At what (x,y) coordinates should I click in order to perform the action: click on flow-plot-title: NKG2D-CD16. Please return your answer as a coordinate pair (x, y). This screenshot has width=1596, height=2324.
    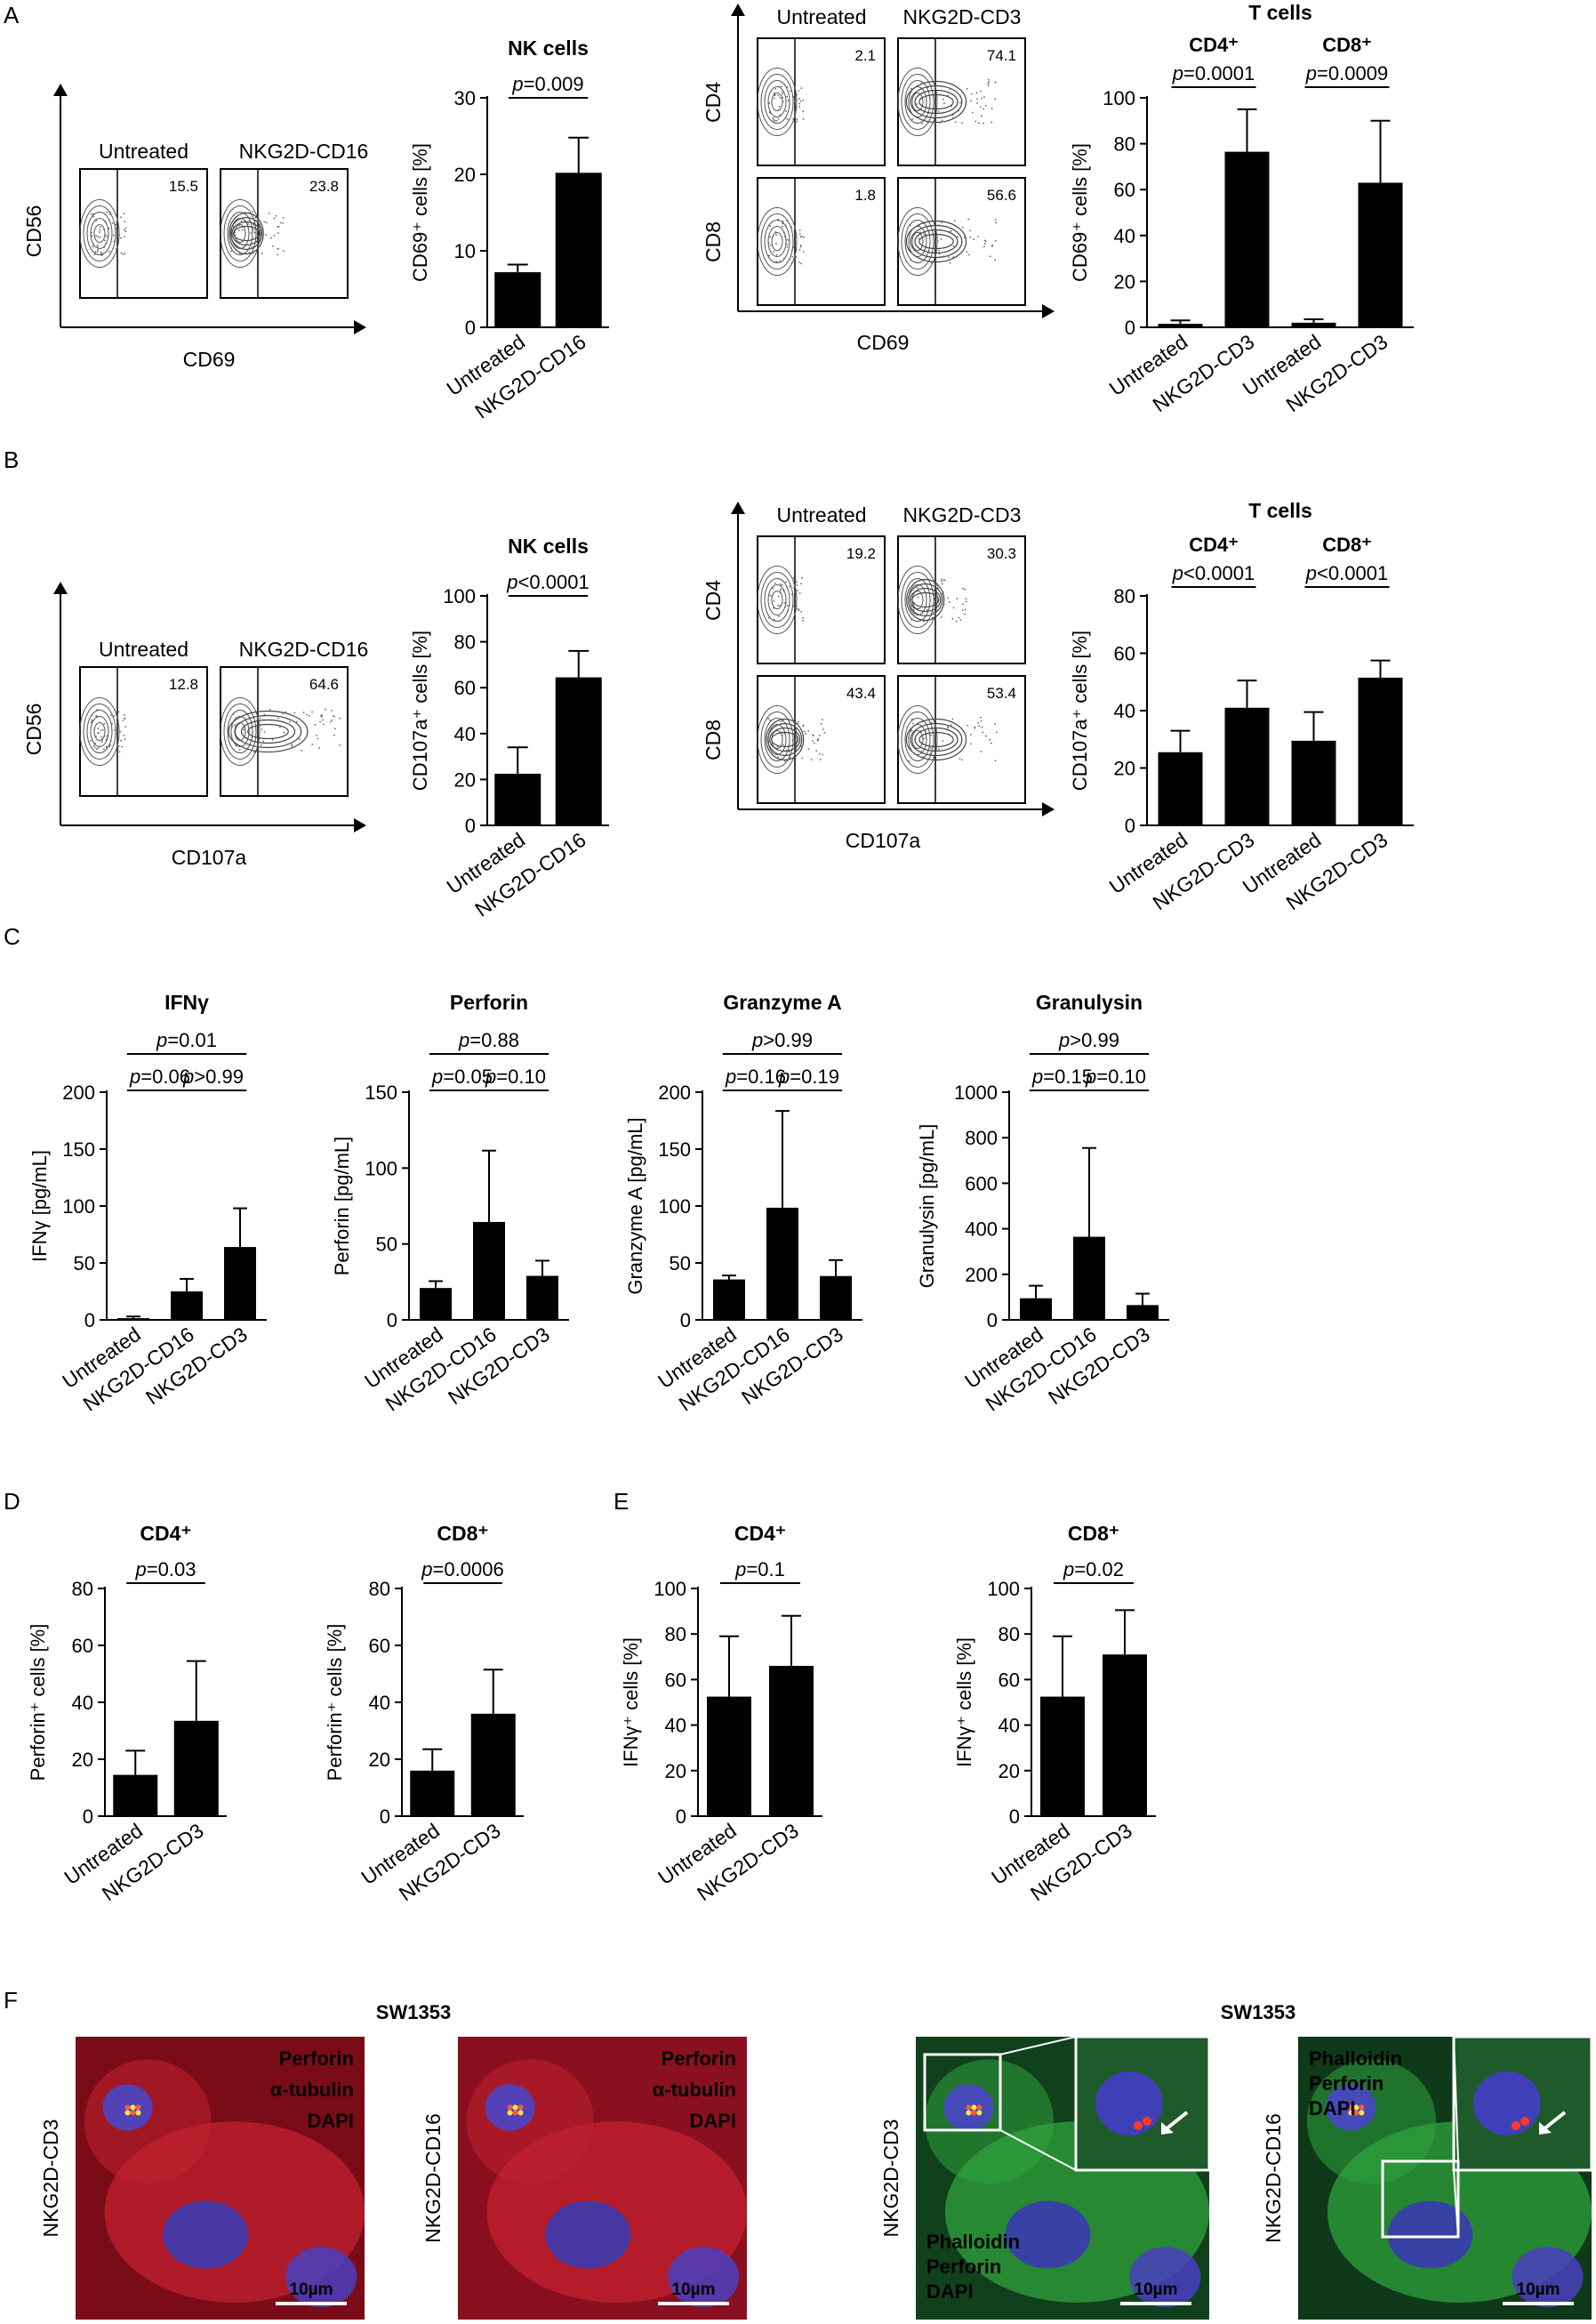
    Looking at the image, I should click on (304, 151).